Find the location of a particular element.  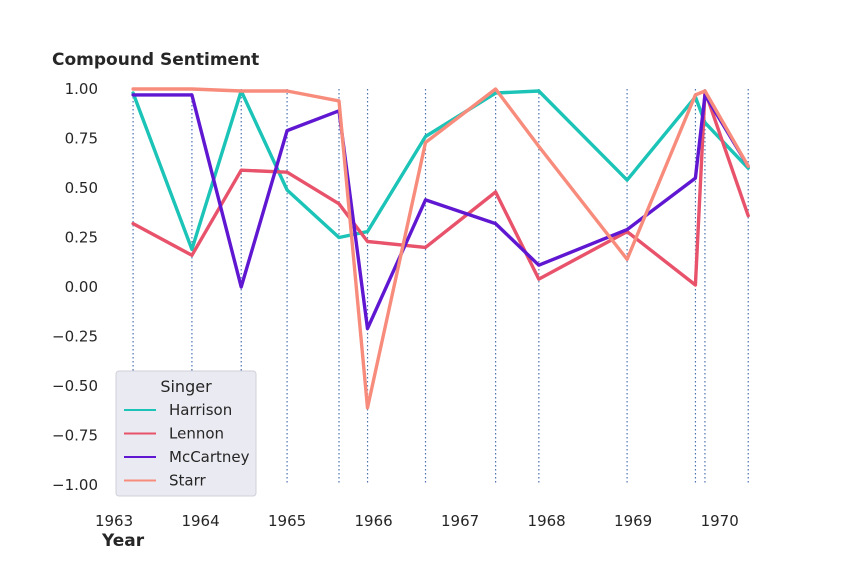

x-axis-title: Year is located at coordinates (123, 541).